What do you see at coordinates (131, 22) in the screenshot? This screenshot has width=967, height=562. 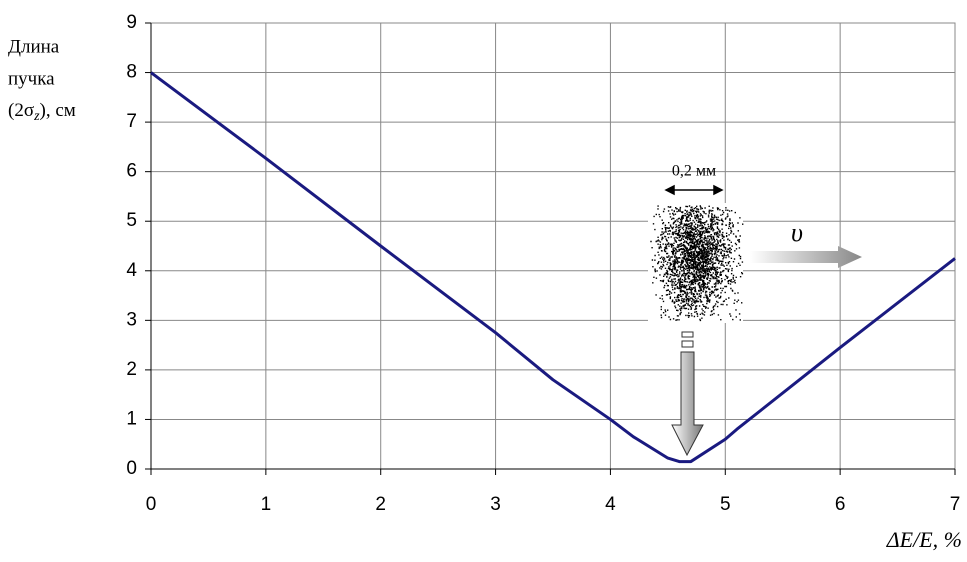 I see `y-tick-label: 9` at bounding box center [131, 22].